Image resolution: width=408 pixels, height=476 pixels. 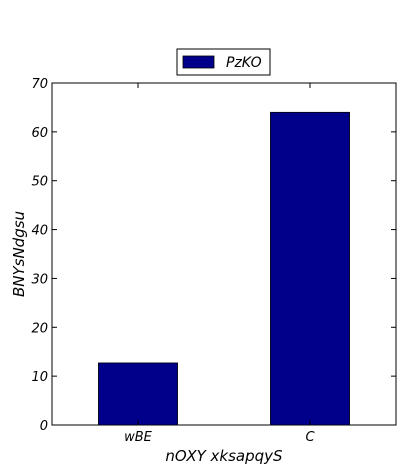 I want to click on legend: PzKO, so click(x=223, y=62).